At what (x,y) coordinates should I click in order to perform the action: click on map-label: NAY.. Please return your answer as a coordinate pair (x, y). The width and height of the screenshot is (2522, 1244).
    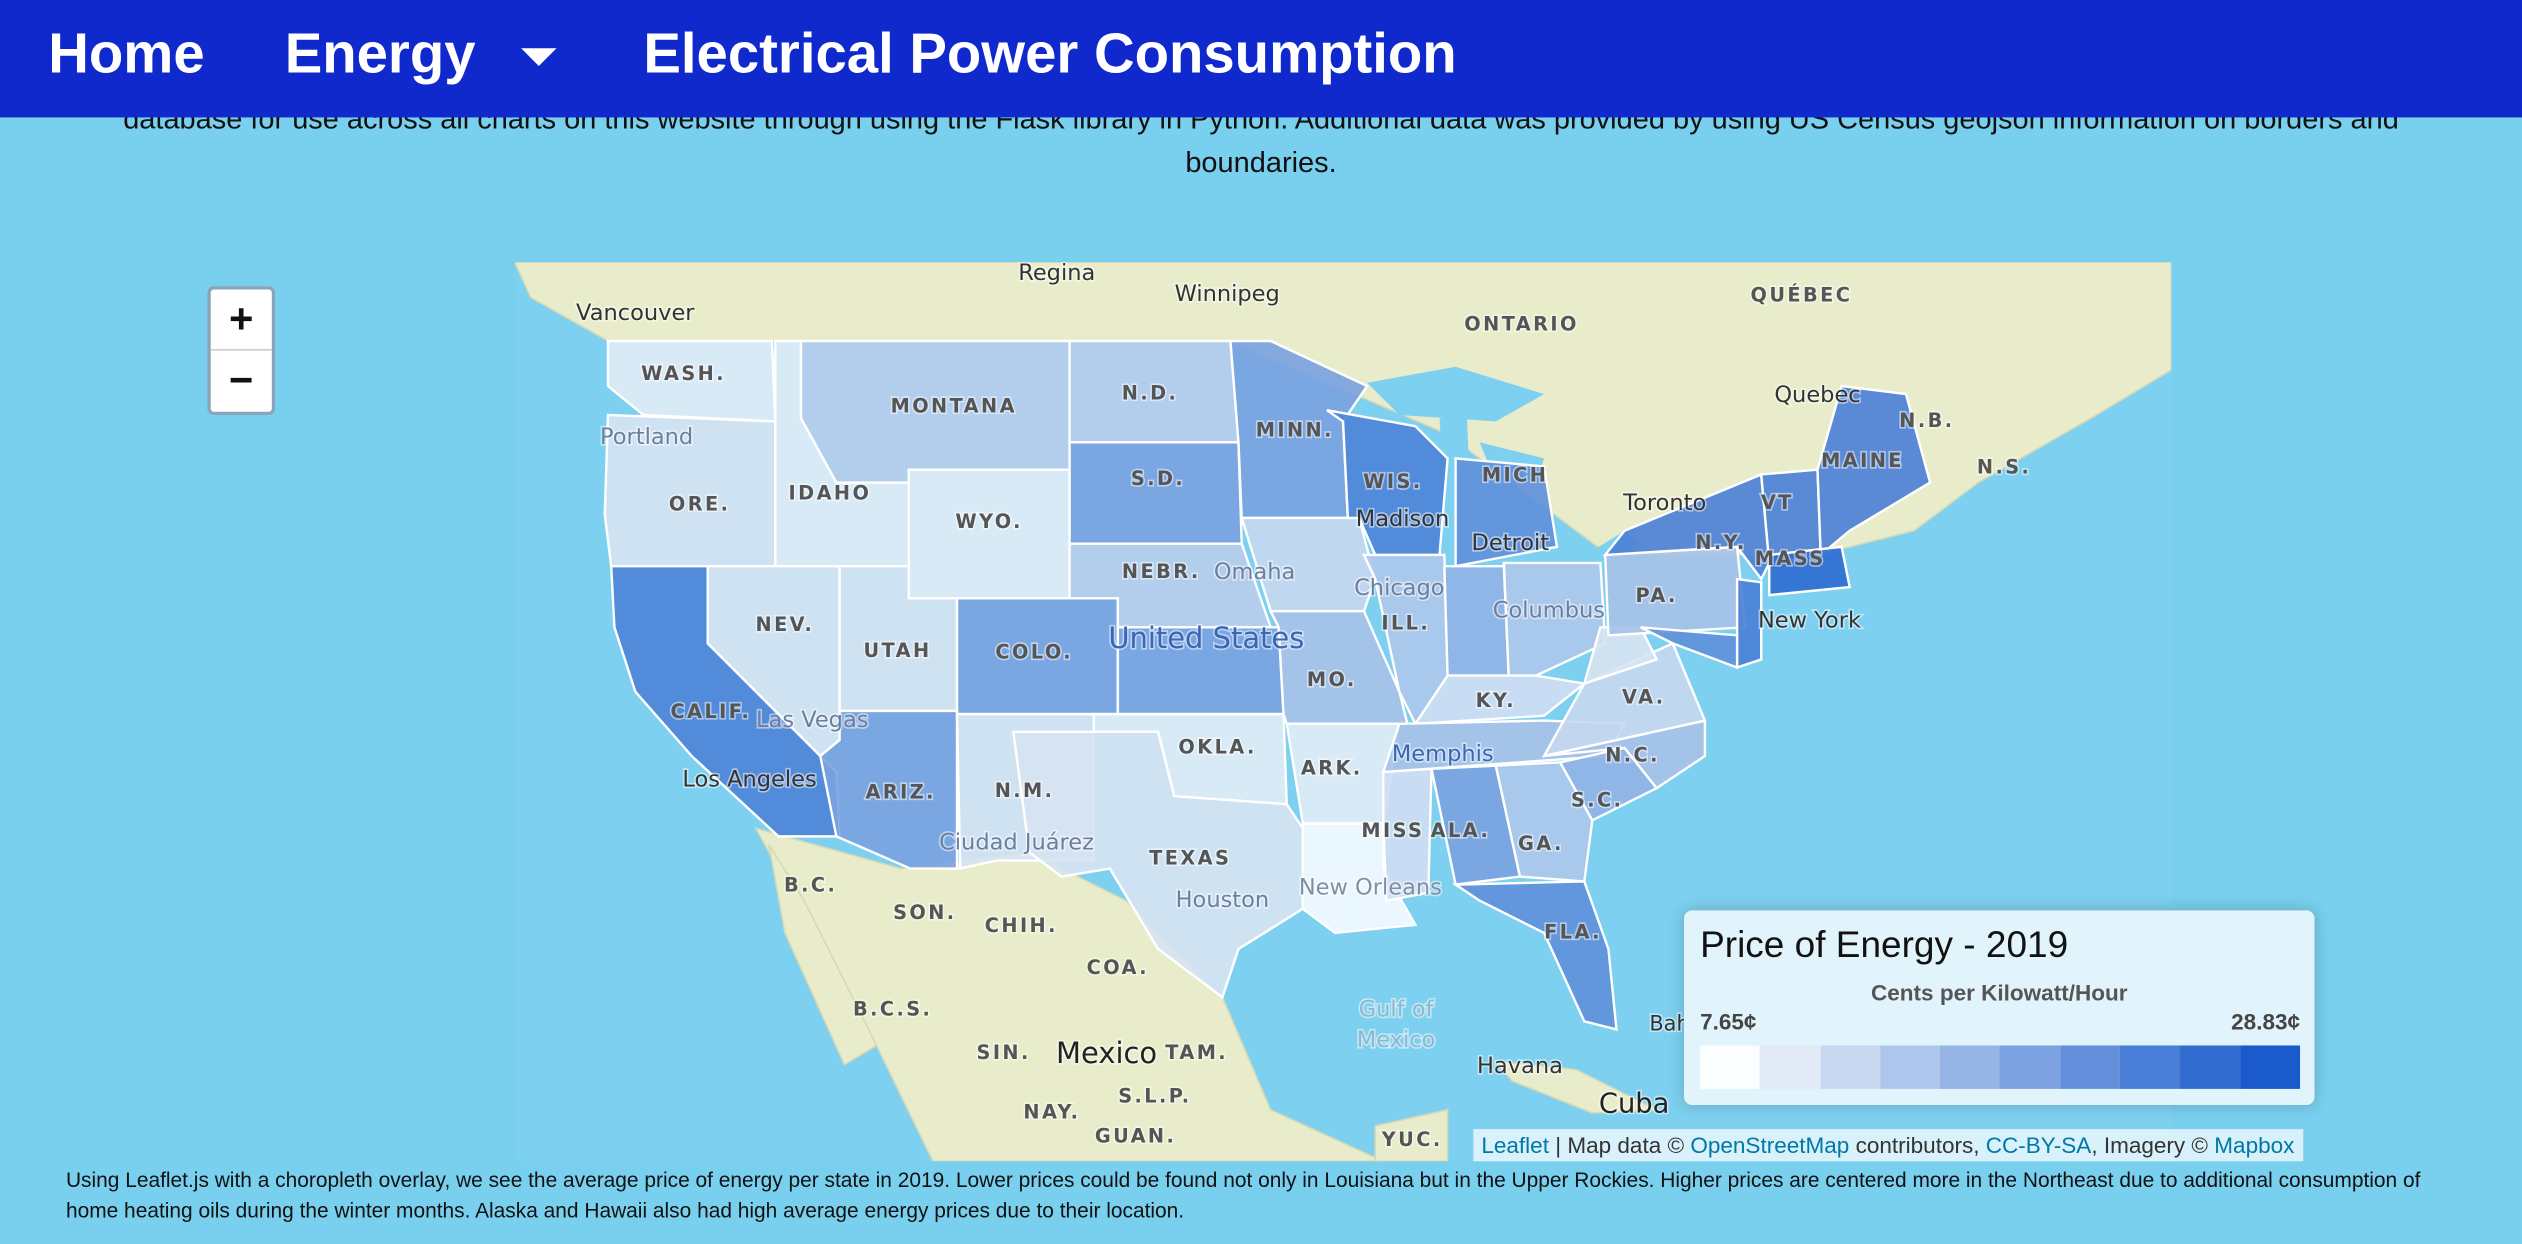
    Looking at the image, I should click on (1051, 1112).